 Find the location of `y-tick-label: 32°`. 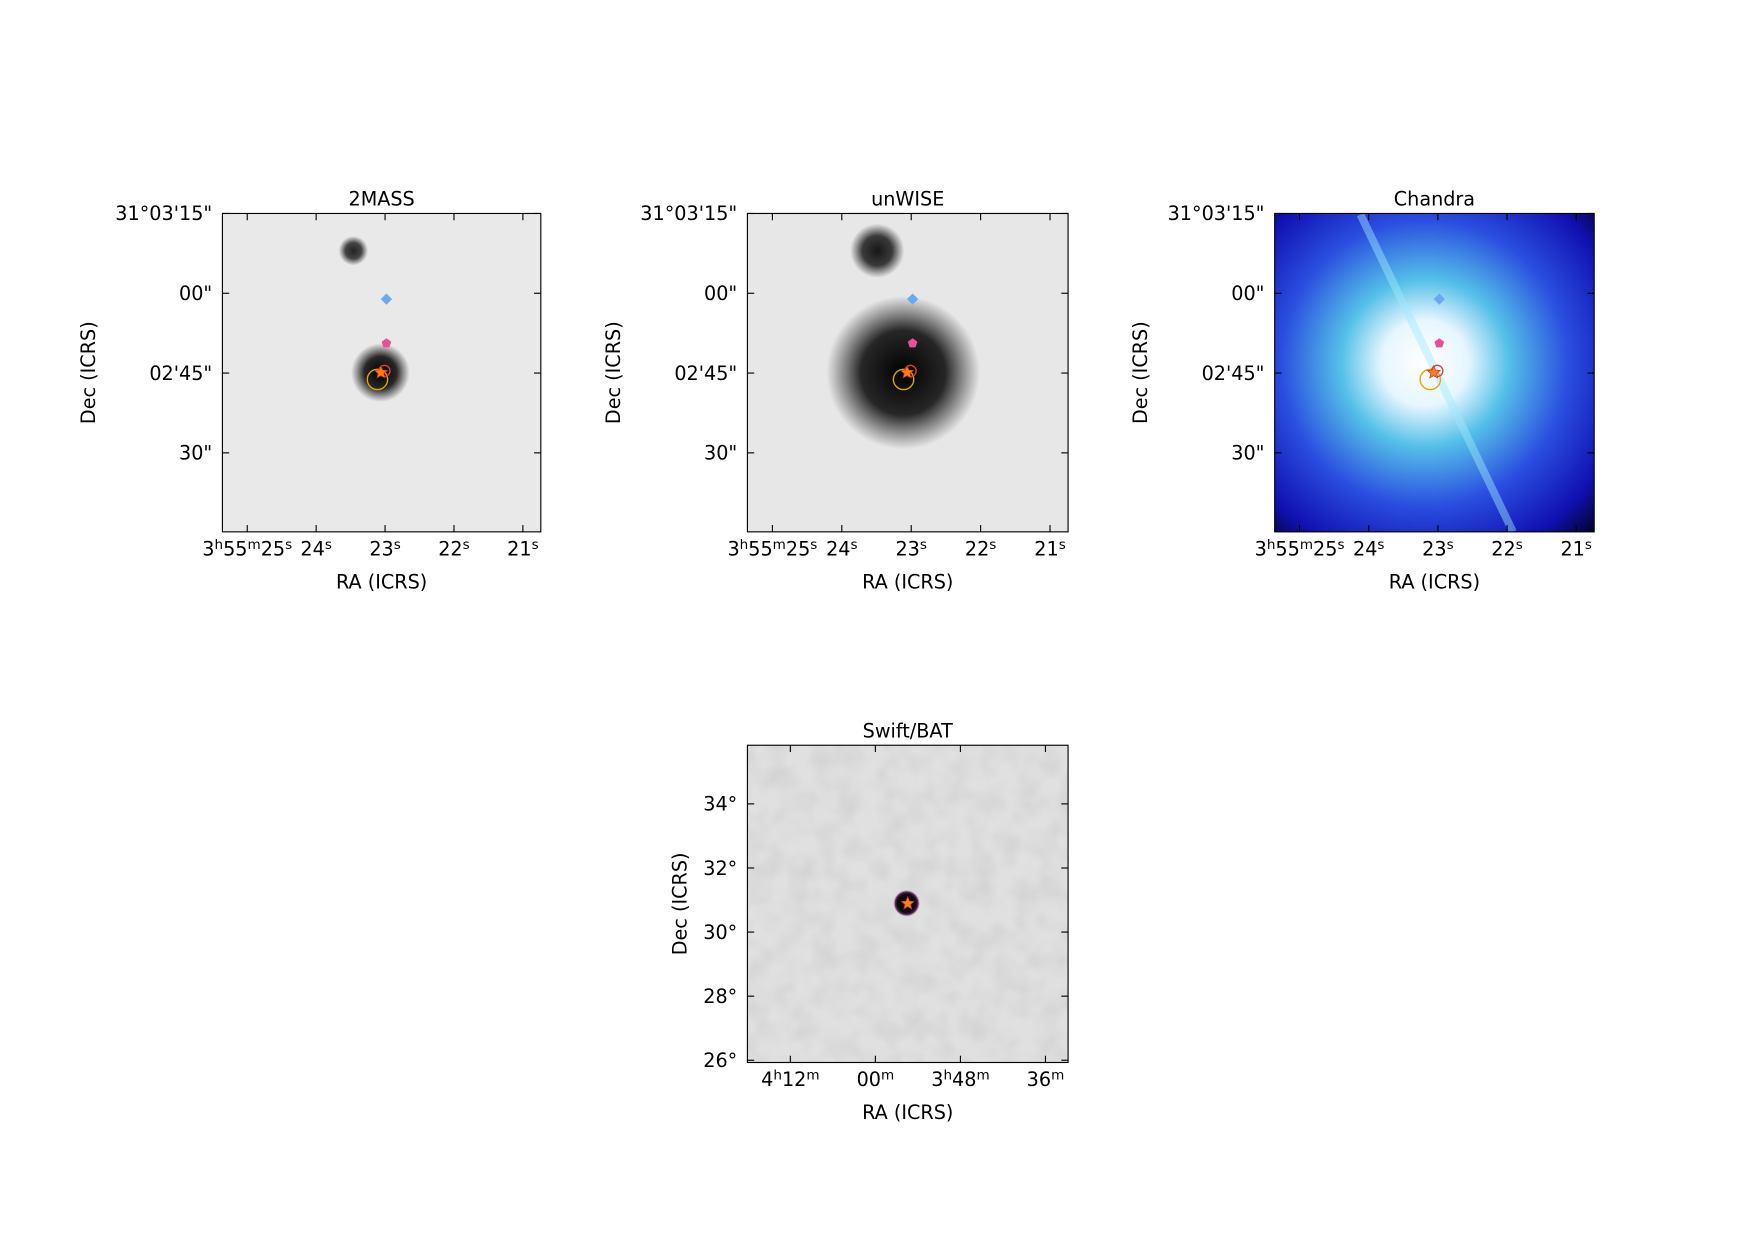

y-tick-label: 32° is located at coordinates (720, 868).